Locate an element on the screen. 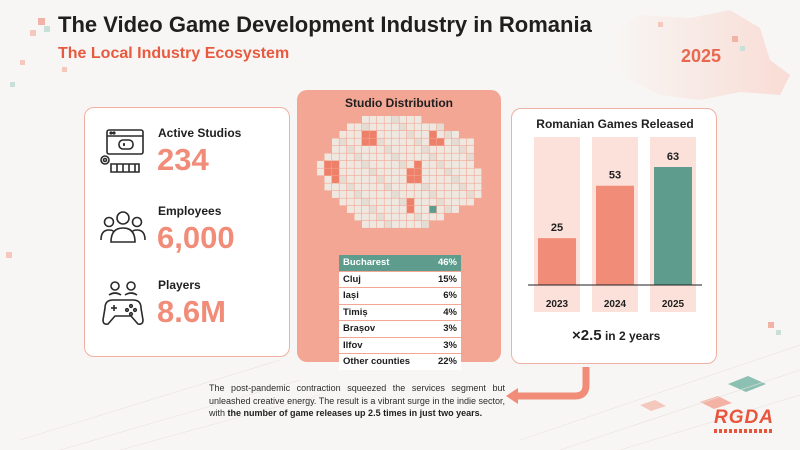 This screenshot has width=800, height=450. games-released-chart: 25 2023 53 2024 63 2025 is located at coordinates (615, 224).